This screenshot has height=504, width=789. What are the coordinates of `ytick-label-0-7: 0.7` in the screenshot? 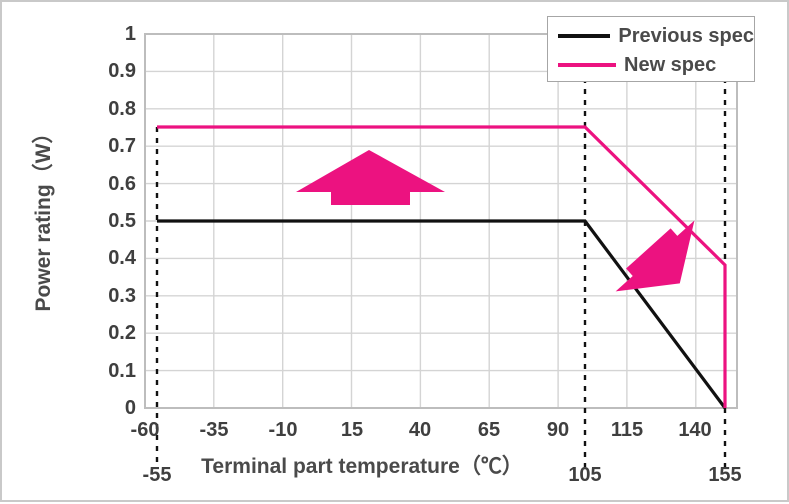 It's located at (122, 146).